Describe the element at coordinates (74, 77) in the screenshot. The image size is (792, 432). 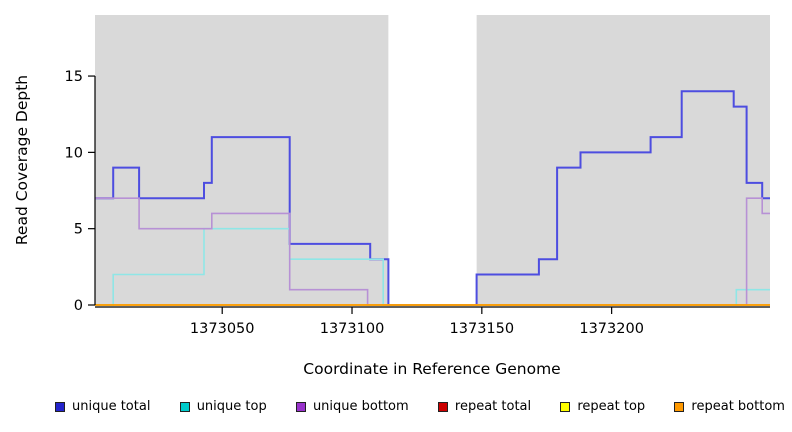
I see `y-tick-label: 15` at that location.